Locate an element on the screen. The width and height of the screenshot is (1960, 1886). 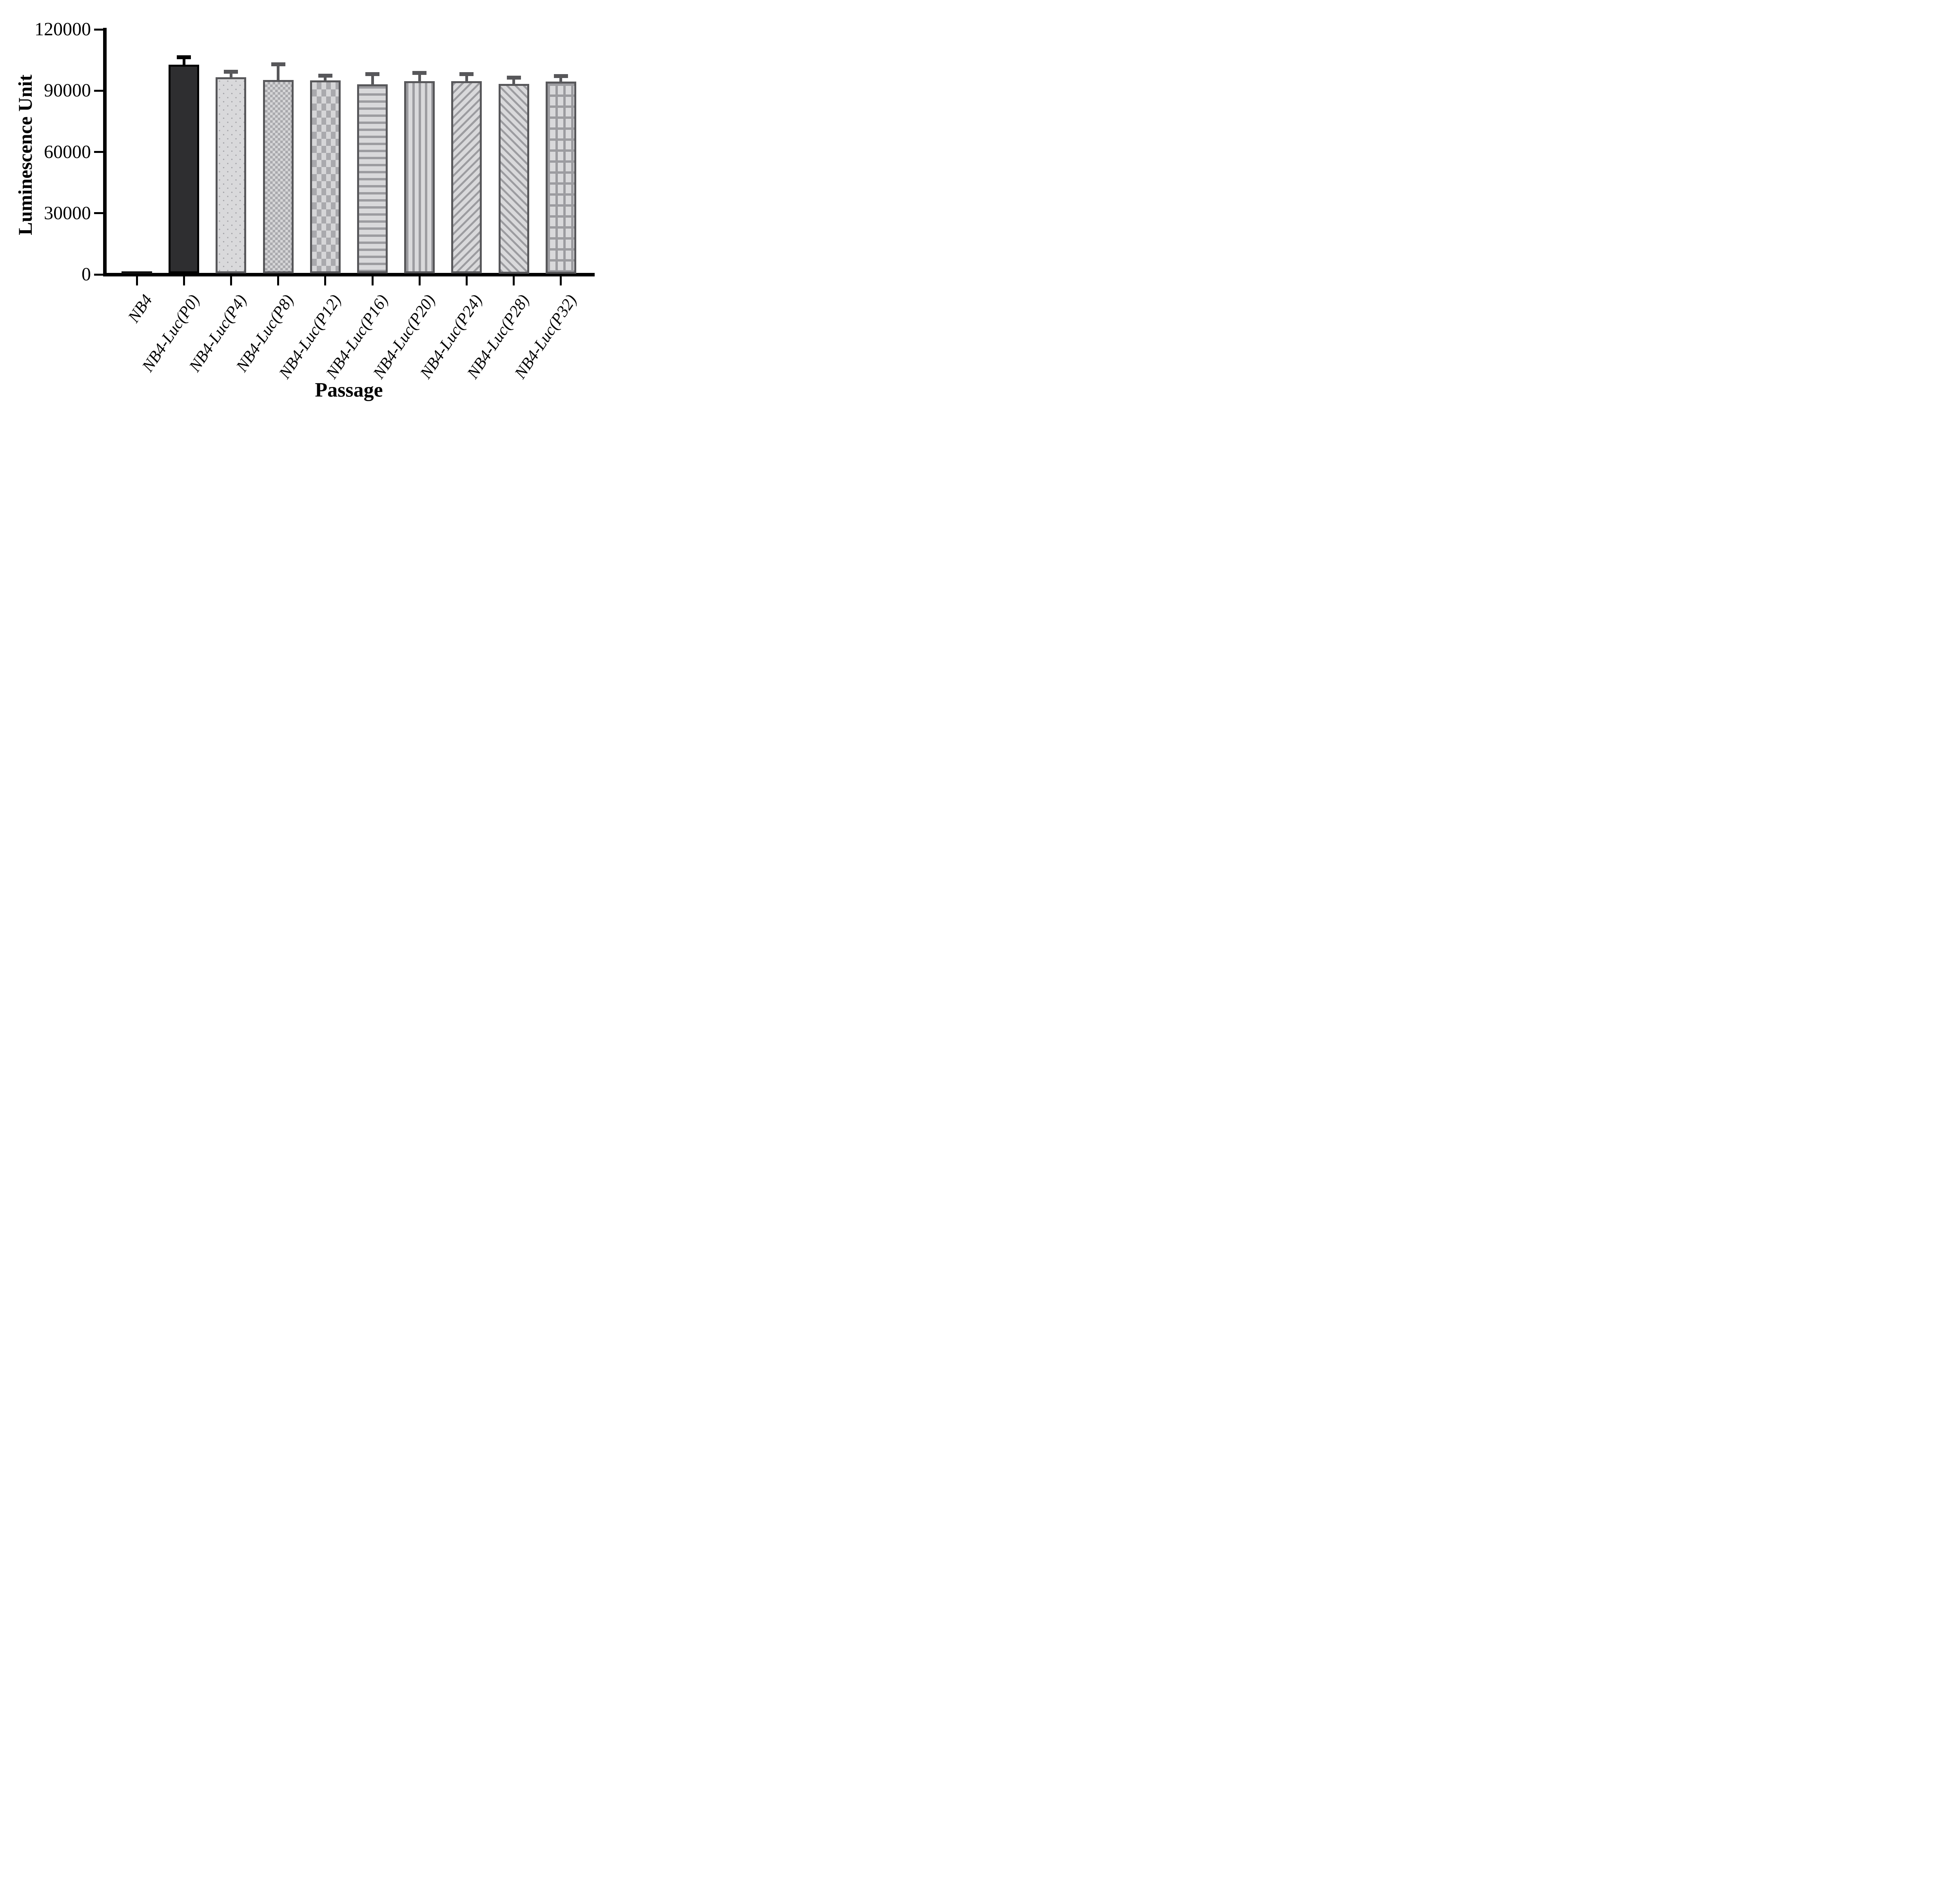
y-tick-label: 60000 is located at coordinates (67, 151).